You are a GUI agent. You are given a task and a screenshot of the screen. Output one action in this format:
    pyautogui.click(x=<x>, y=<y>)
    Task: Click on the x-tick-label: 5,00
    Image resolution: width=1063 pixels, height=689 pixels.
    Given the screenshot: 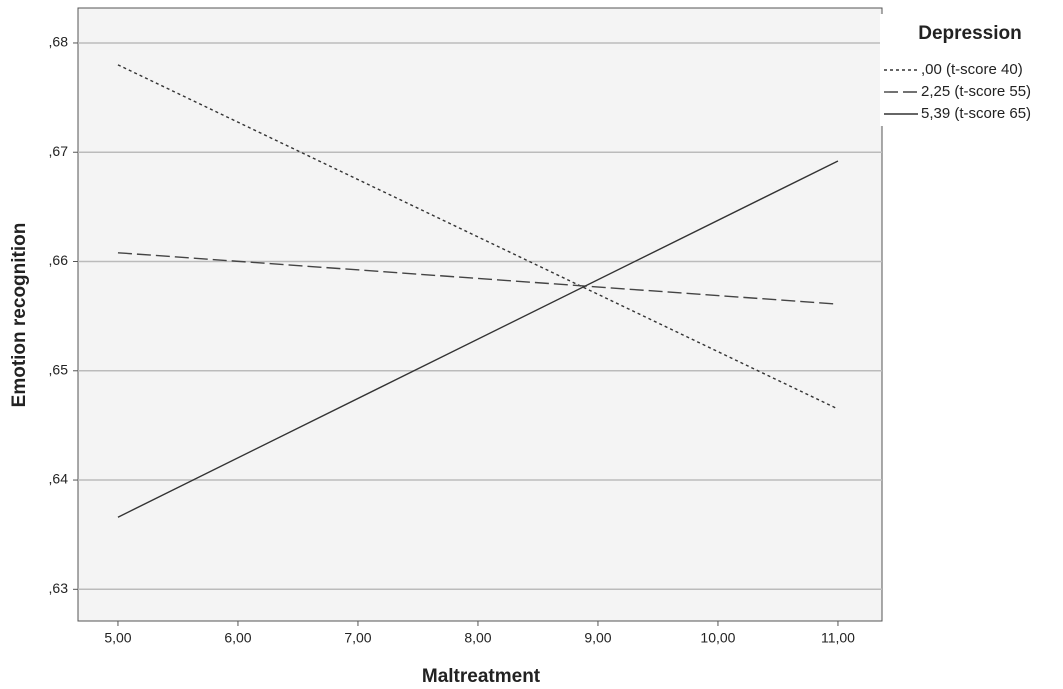 What is the action you would take?
    pyautogui.click(x=117, y=638)
    